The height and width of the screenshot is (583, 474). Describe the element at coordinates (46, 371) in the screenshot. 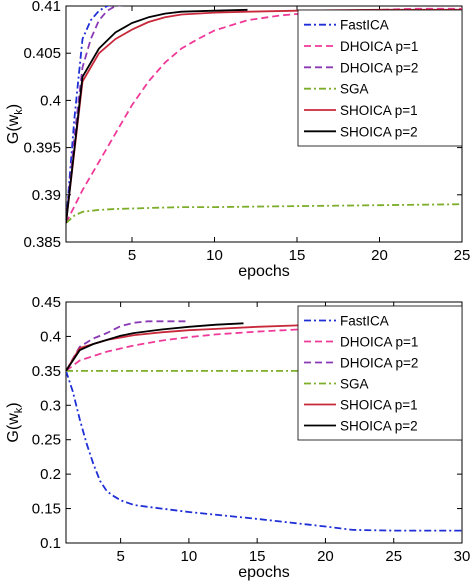

I see `y-tick-label: 0.35` at that location.